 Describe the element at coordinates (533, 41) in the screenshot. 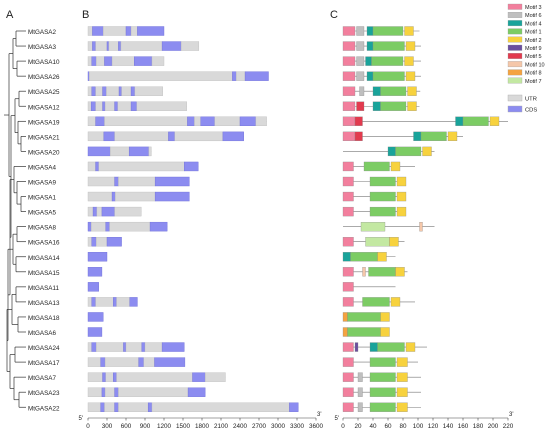

I see `legend-label: Motif 2` at that location.